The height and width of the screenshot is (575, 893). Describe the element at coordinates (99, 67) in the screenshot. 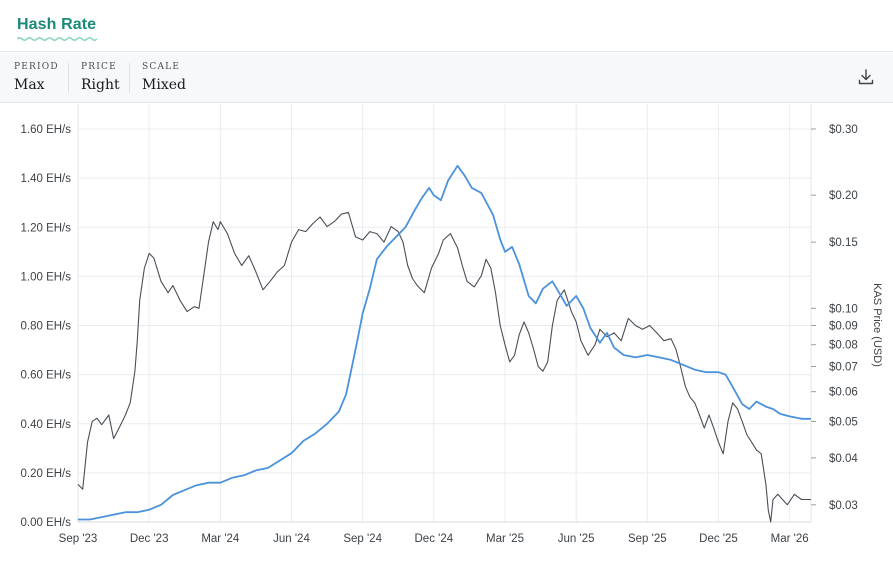

I see `price-label: PRICE` at that location.